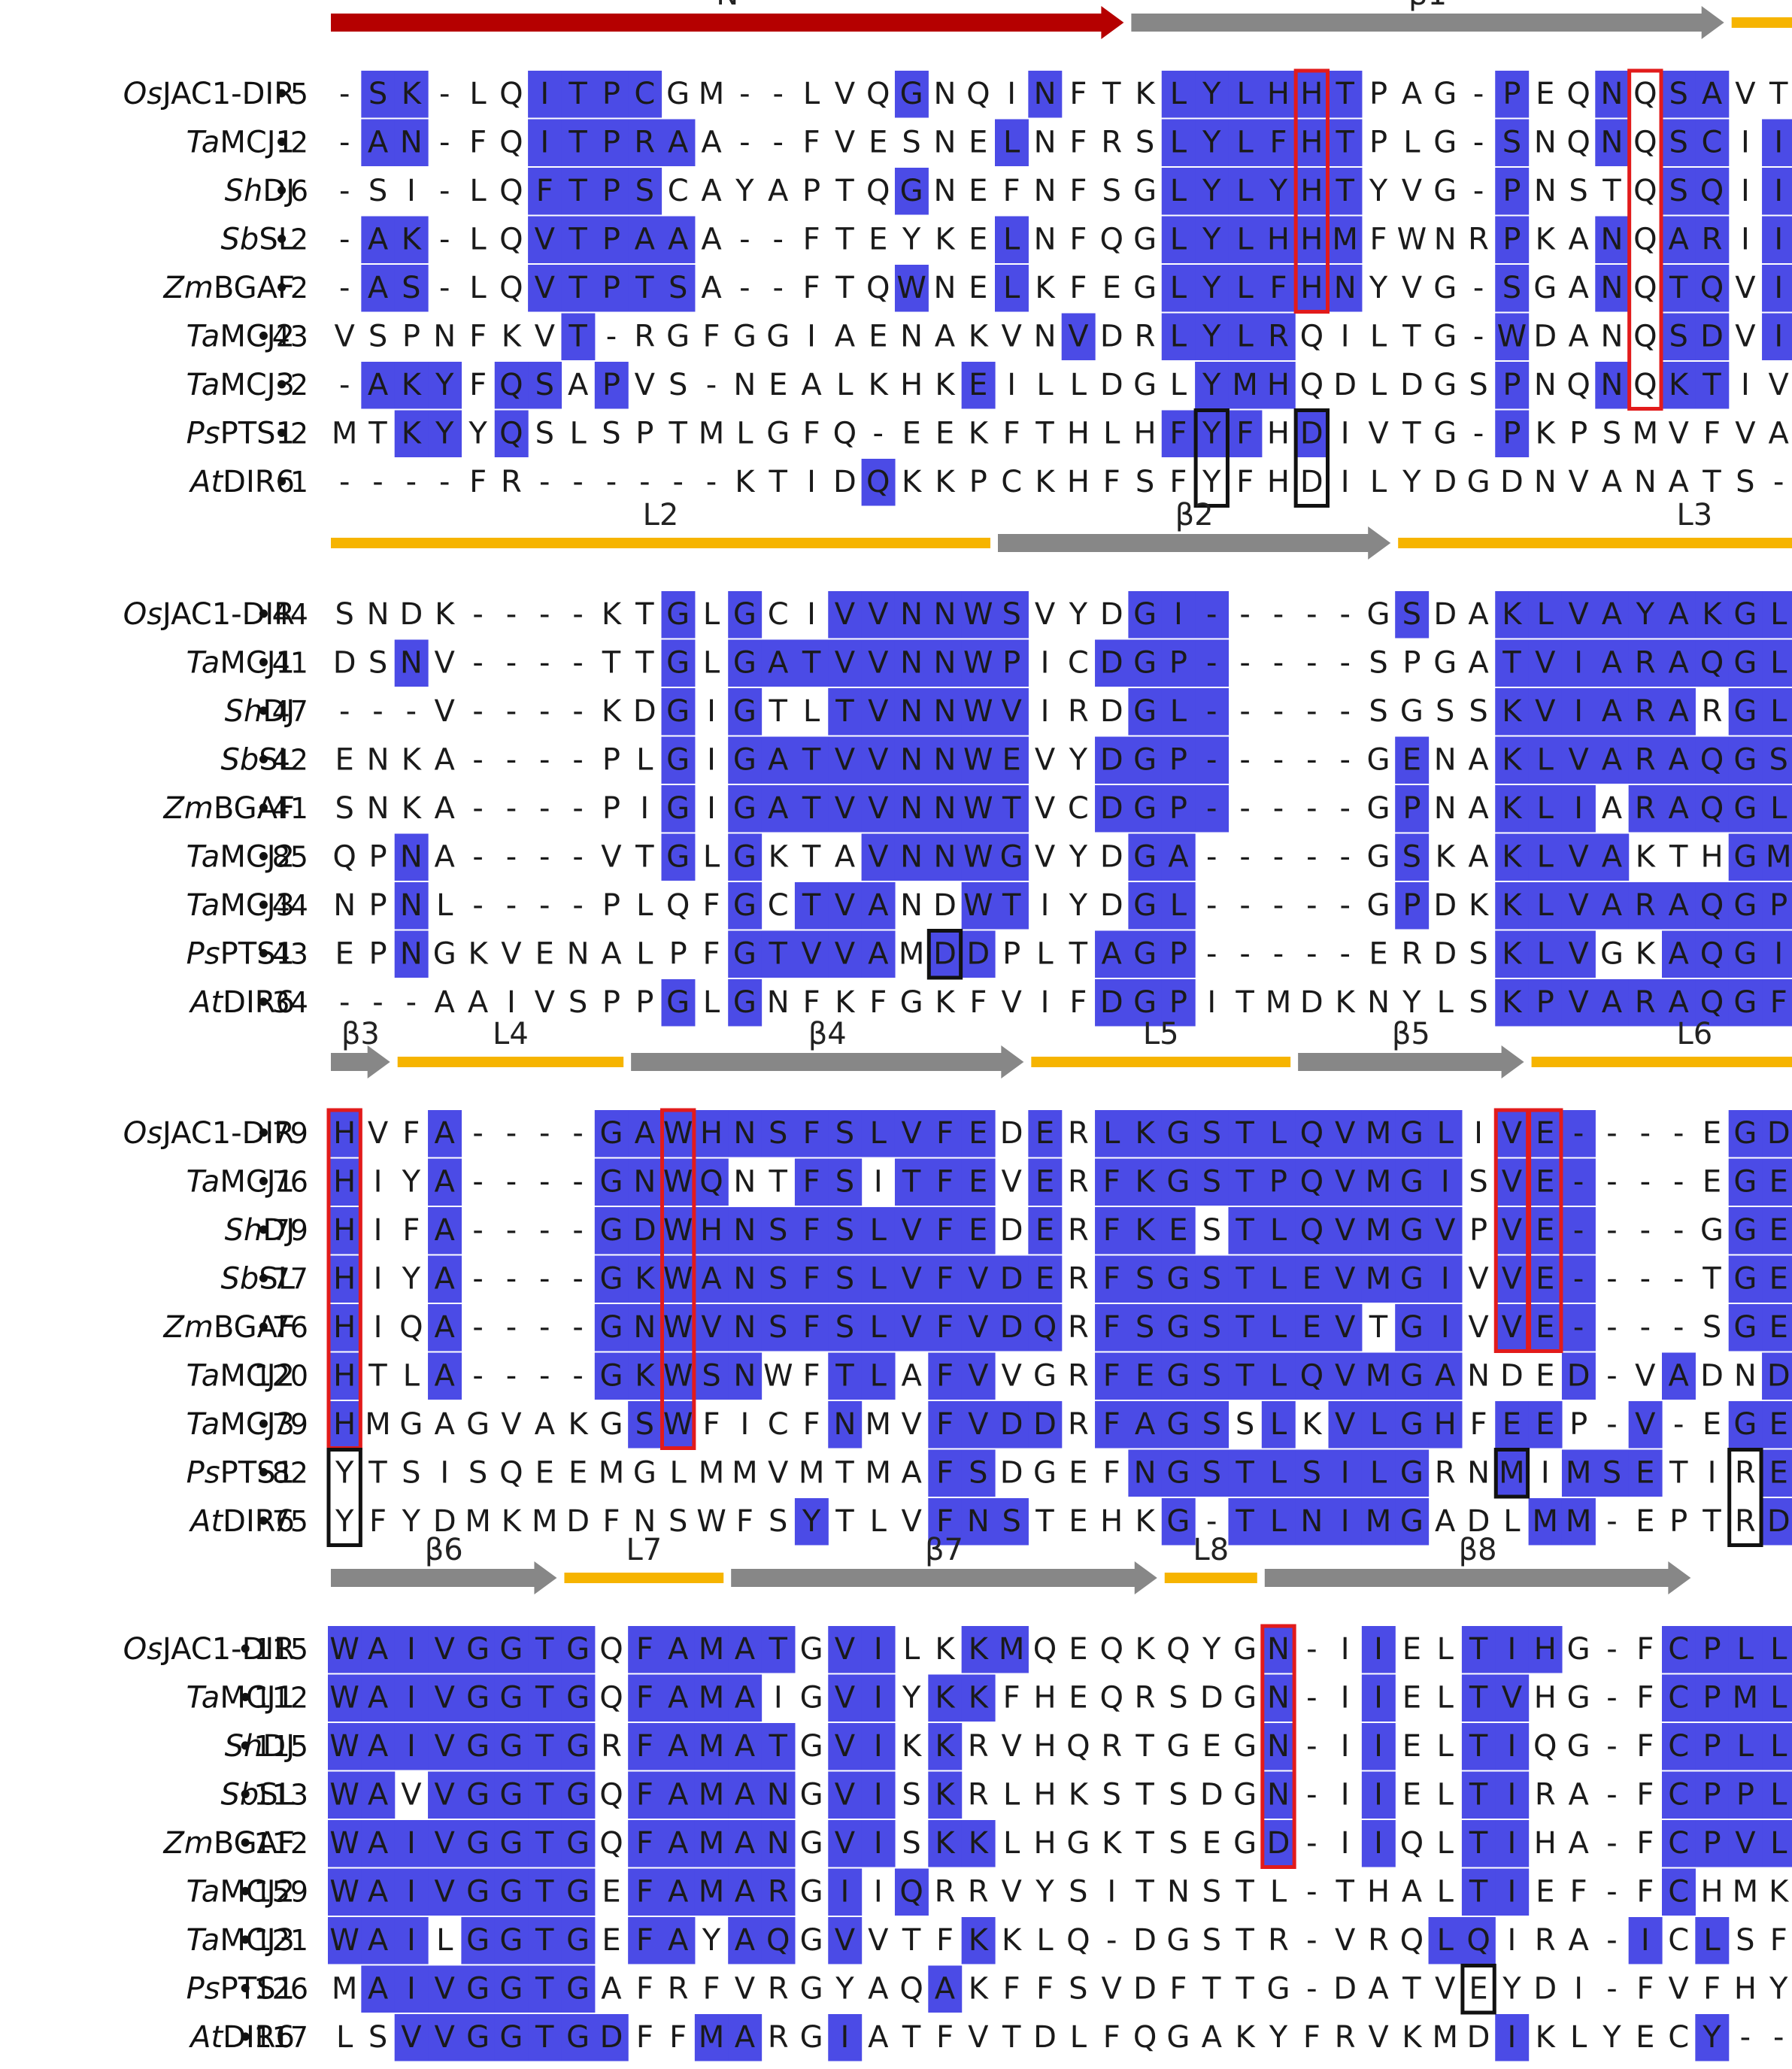 The image size is (1792, 2069). What do you see at coordinates (828, 1061) in the screenshot?
I see `strand-arrow` at bounding box center [828, 1061].